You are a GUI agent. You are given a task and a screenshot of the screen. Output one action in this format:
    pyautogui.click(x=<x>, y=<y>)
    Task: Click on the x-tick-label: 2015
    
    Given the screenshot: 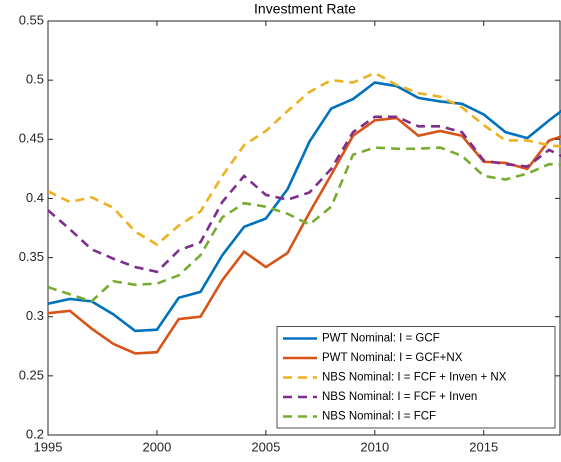 What is the action you would take?
    pyautogui.click(x=483, y=446)
    